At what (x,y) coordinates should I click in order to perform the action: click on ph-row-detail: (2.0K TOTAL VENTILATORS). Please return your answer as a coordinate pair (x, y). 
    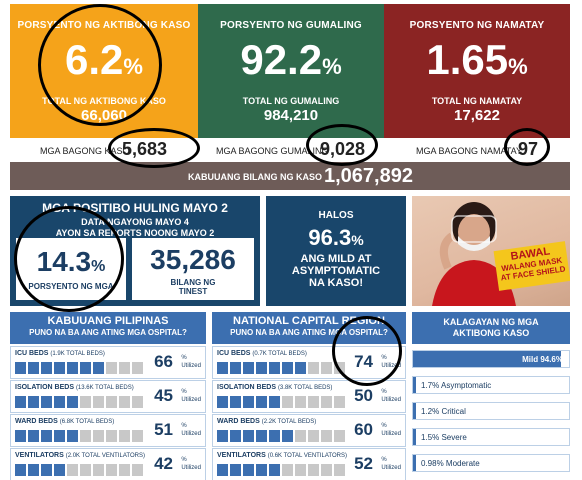
    Looking at the image, I should click on (105, 456).